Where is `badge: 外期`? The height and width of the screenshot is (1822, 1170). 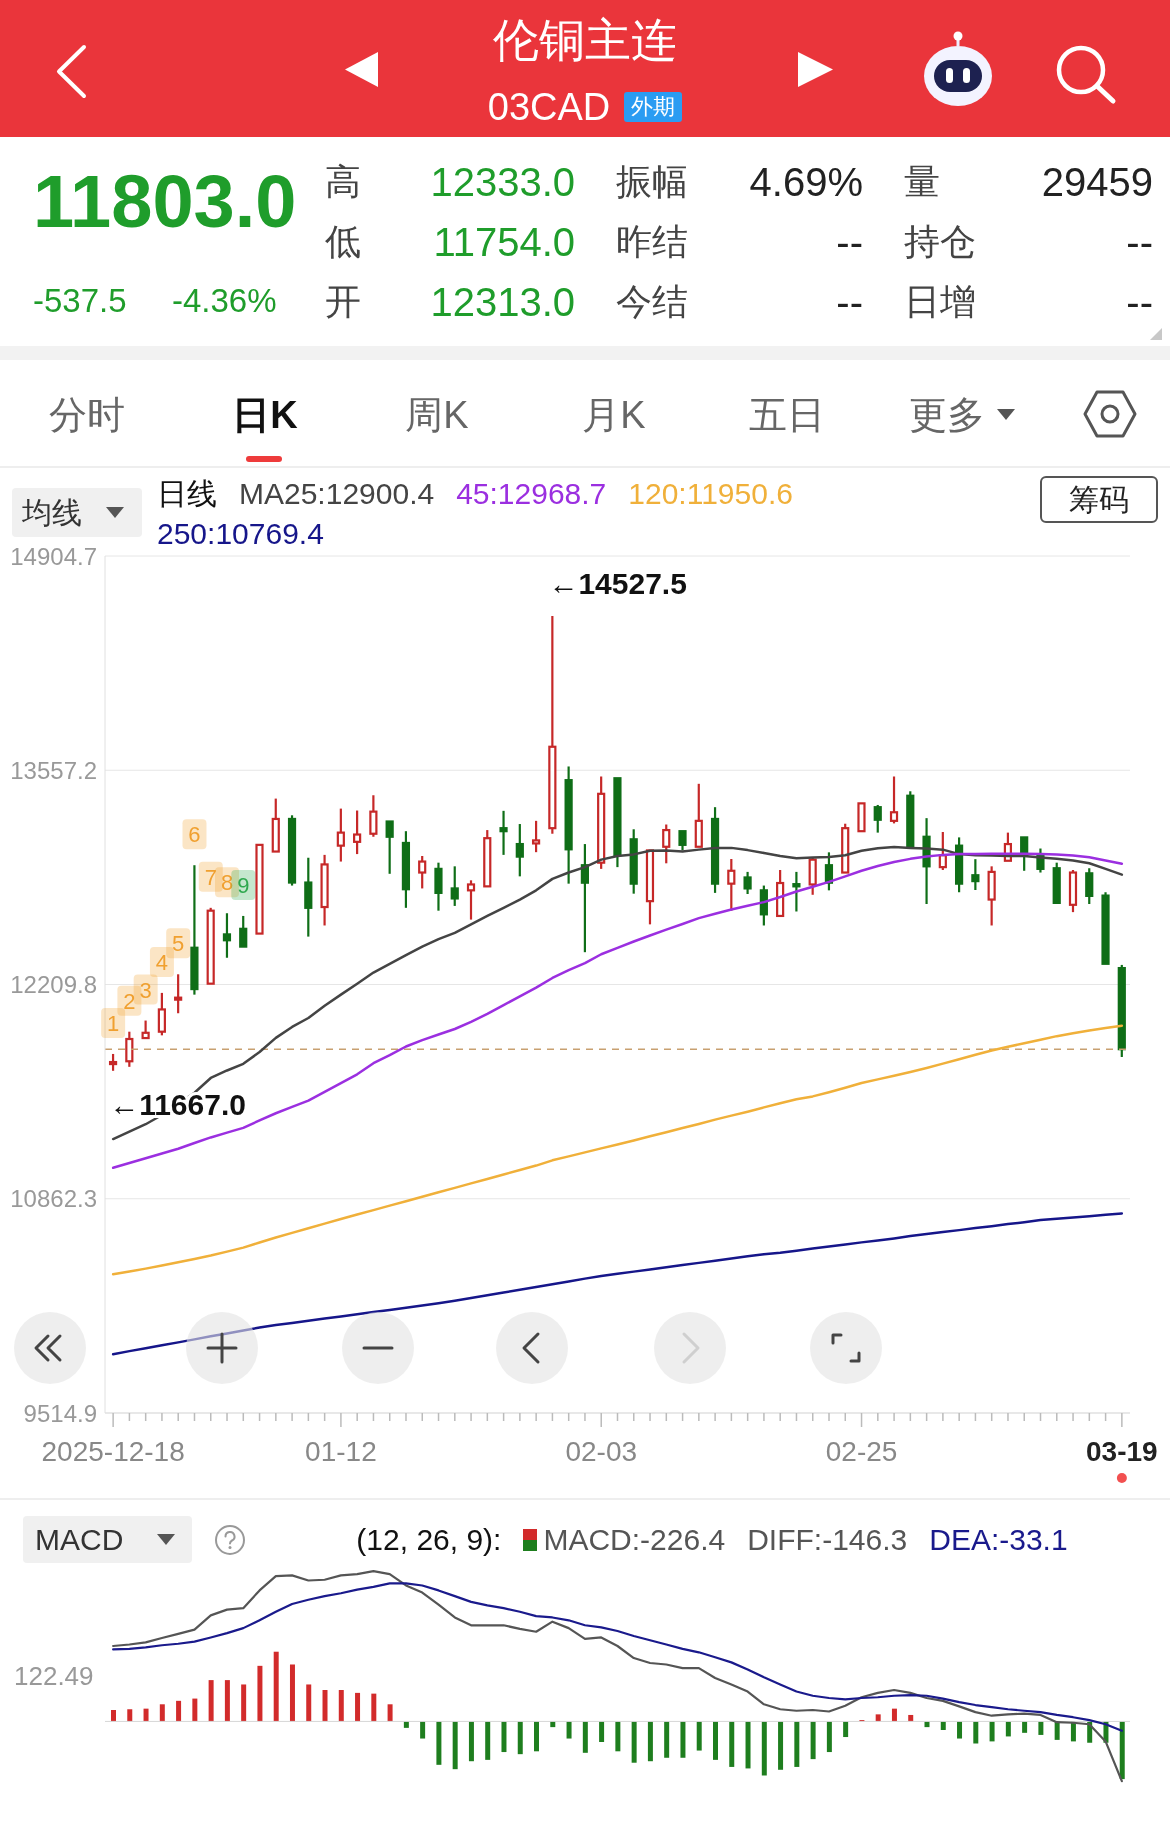 badge: 外期 is located at coordinates (653, 107).